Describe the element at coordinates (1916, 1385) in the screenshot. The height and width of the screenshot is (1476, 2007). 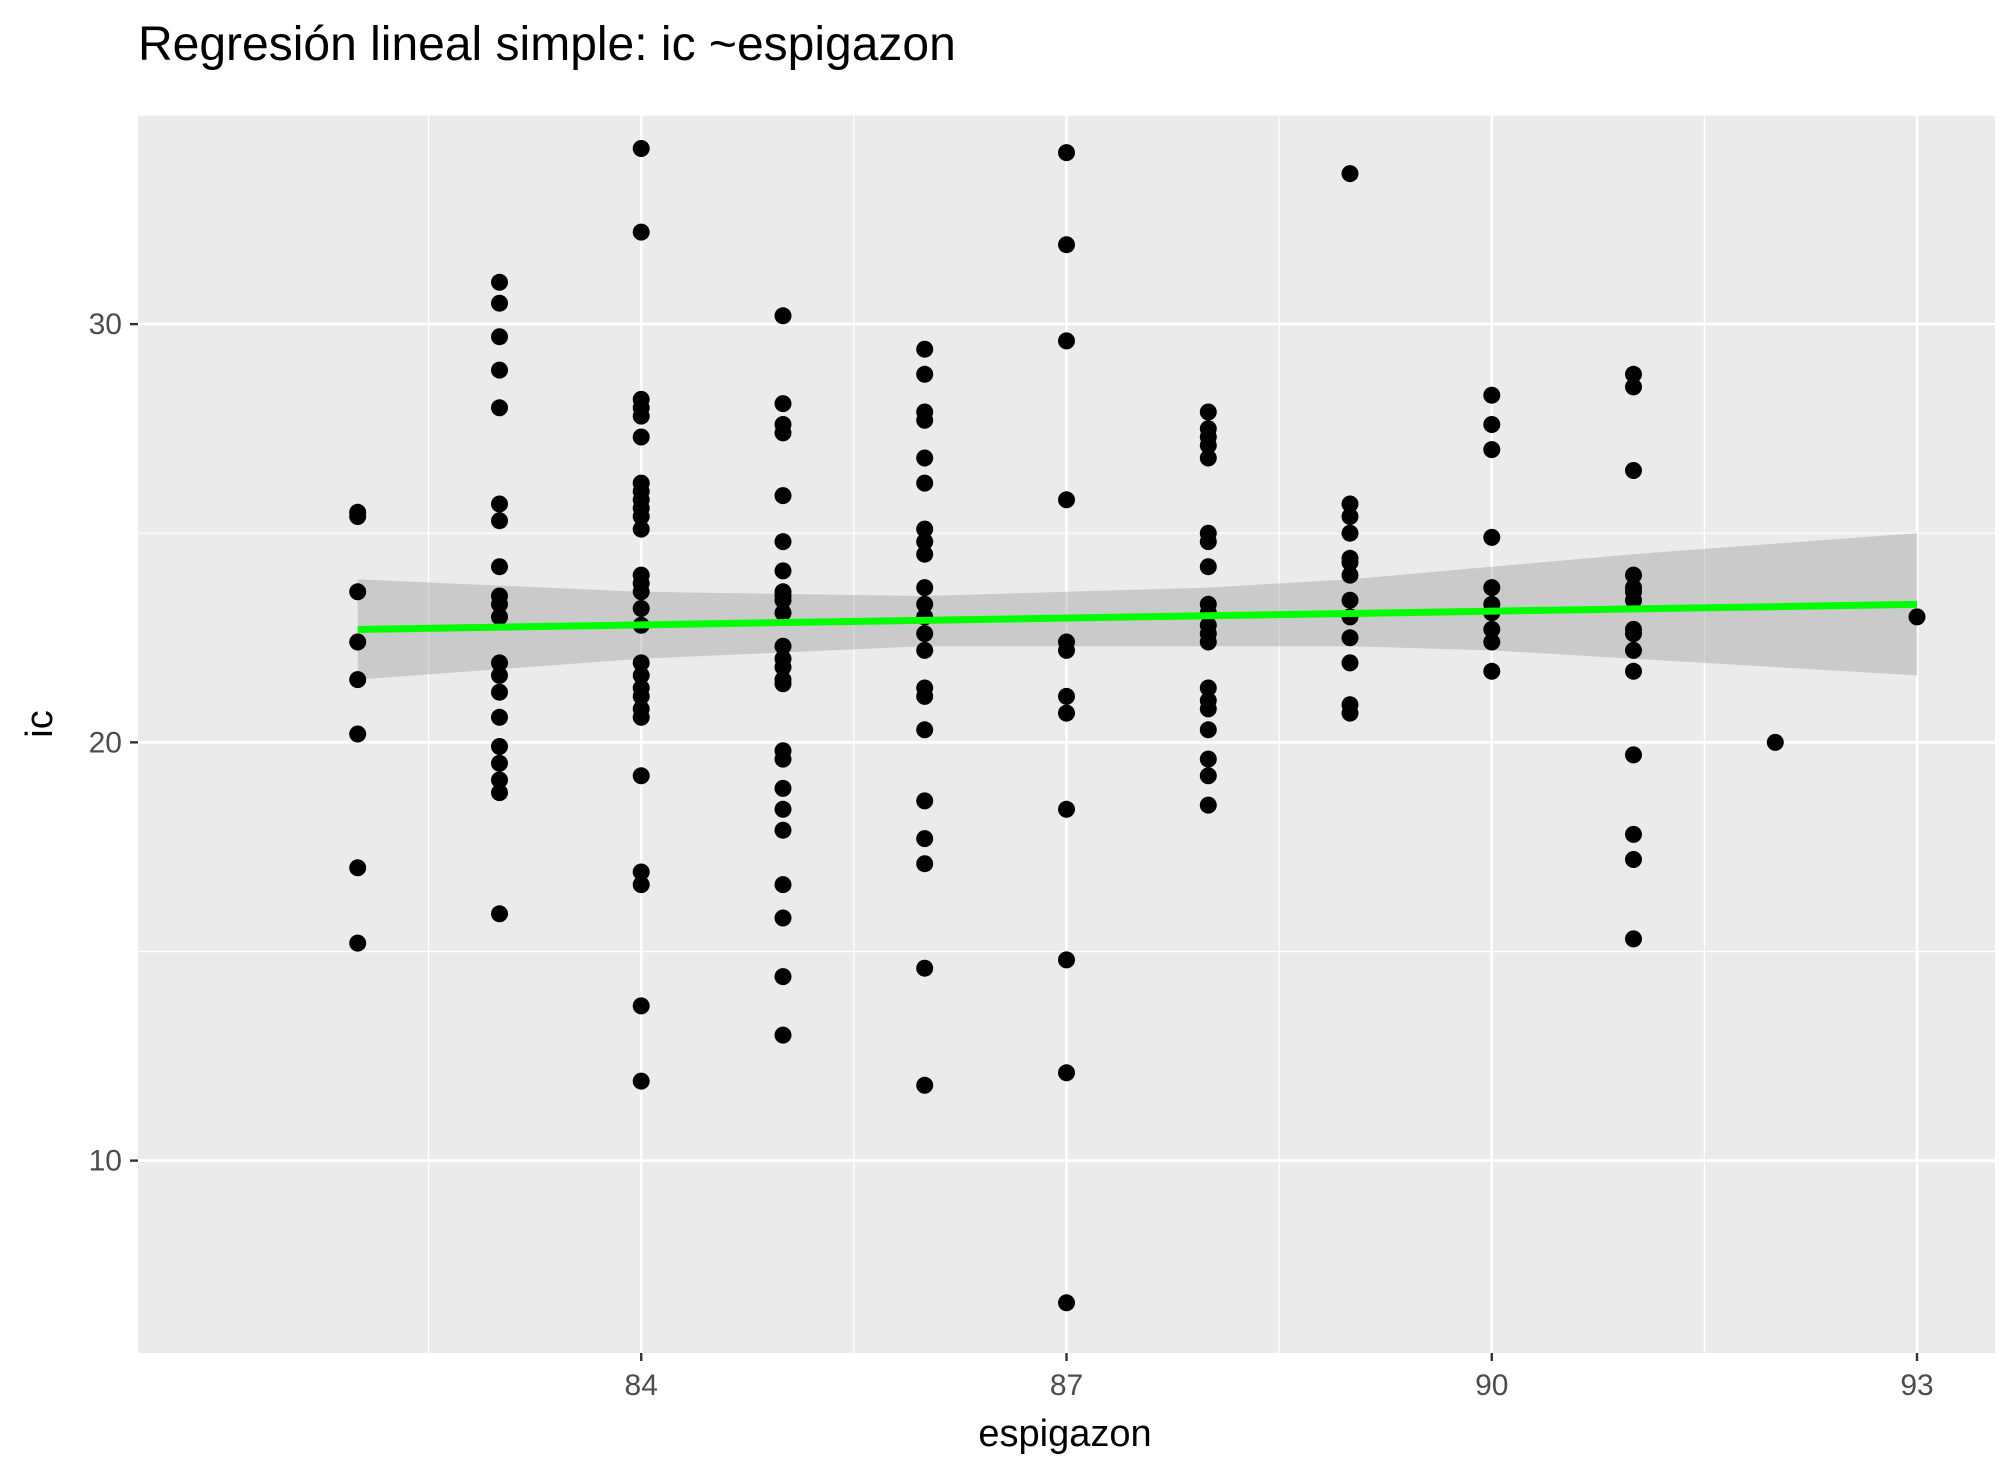
I see `x-tick-label: 93` at that location.